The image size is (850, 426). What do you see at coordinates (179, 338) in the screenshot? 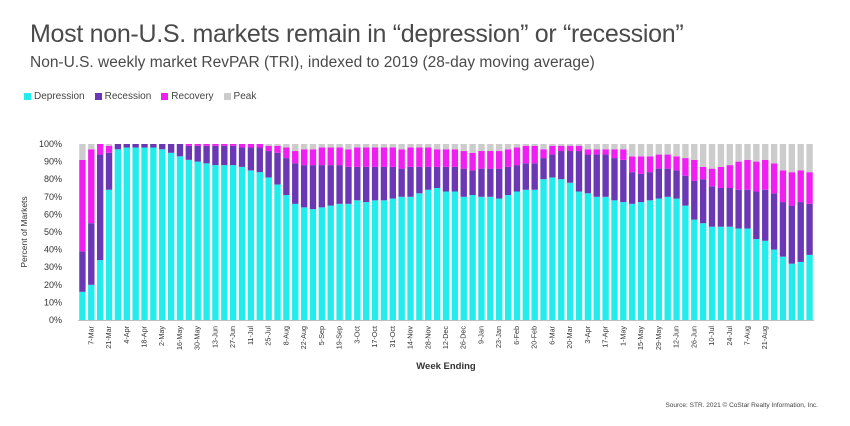
I see `x-tick-label: 16-May` at bounding box center [179, 338].